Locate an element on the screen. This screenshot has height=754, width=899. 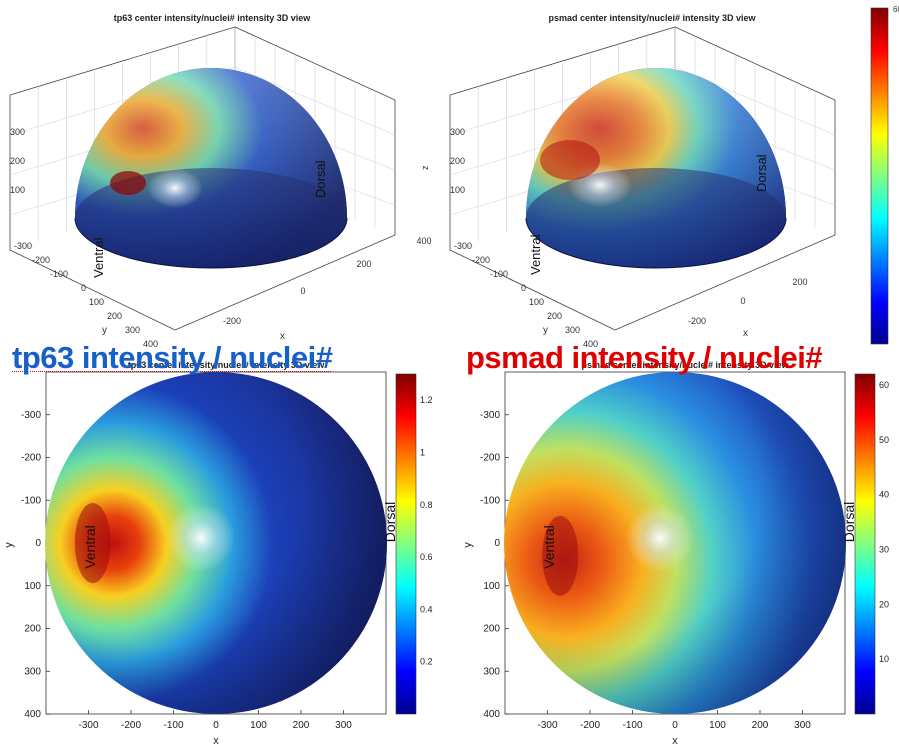
tp63-overlay-label: tp63 intensity / nuclei# is located at coordinates (172, 357).